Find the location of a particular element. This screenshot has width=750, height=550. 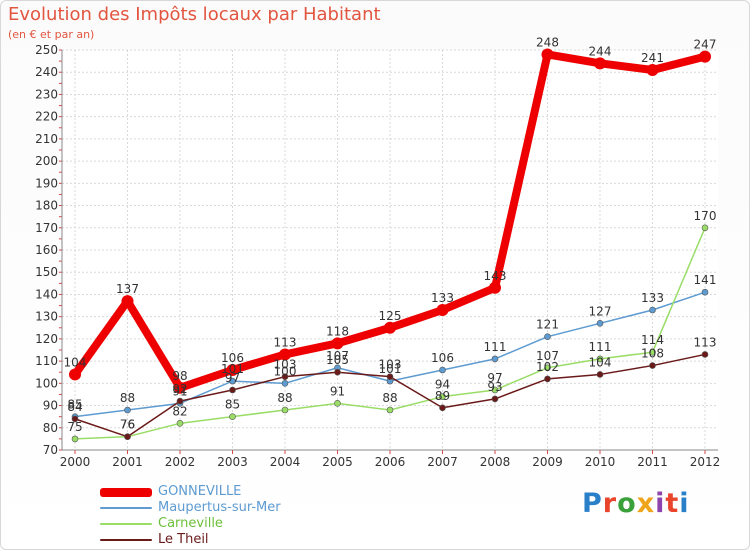

data-label: 170 is located at coordinates (705, 216).